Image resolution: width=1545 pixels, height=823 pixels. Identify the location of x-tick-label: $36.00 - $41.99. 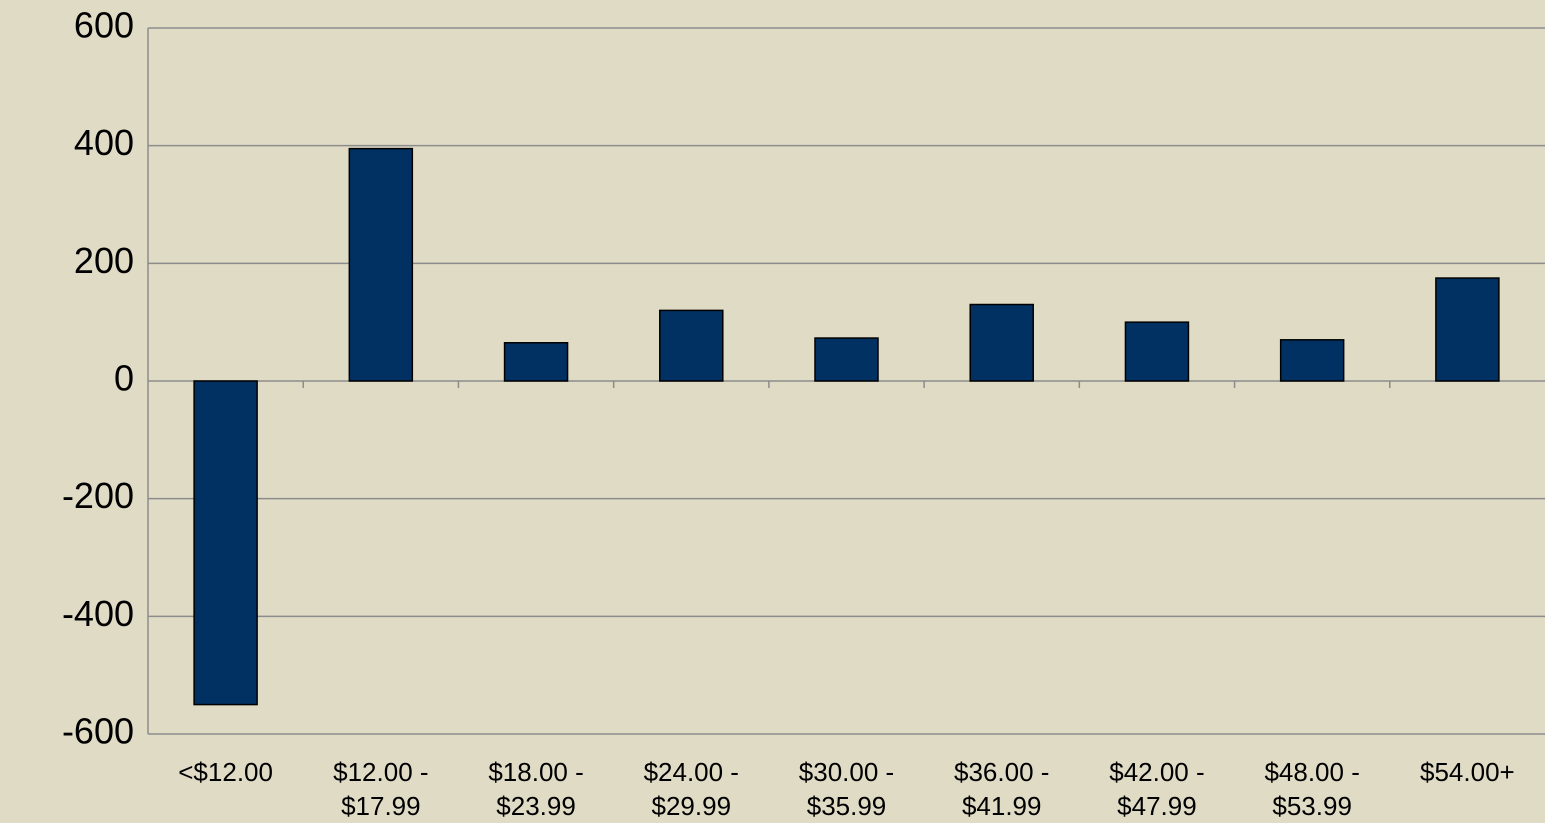
(1002, 789).